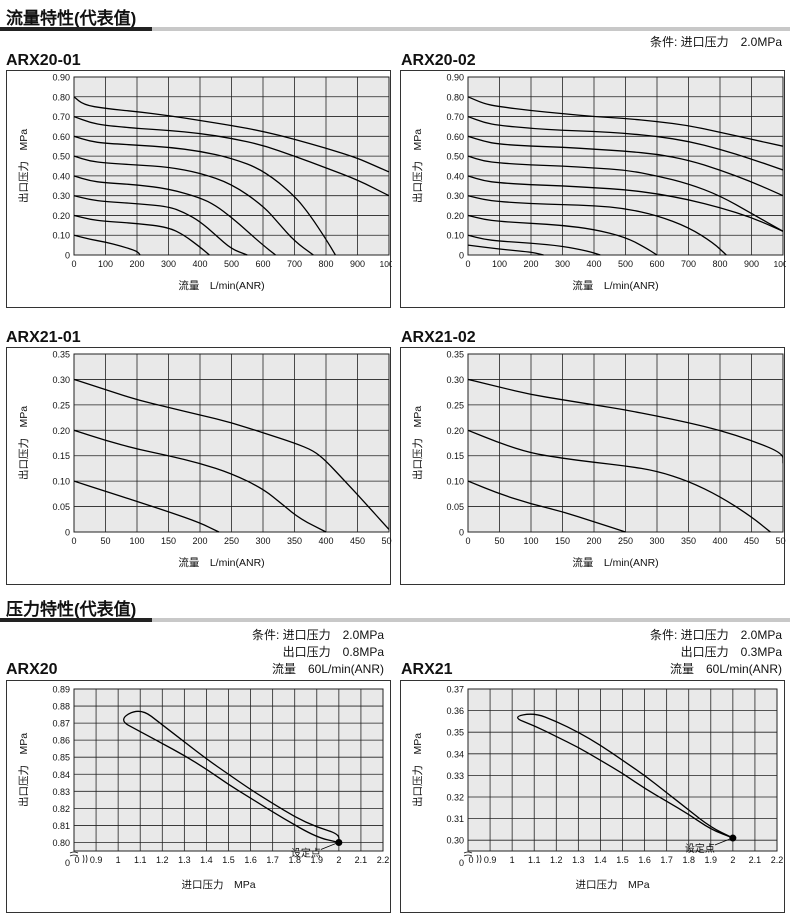 This screenshot has width=790, height=919. I want to click on x-tick-label: 50, so click(105, 541).